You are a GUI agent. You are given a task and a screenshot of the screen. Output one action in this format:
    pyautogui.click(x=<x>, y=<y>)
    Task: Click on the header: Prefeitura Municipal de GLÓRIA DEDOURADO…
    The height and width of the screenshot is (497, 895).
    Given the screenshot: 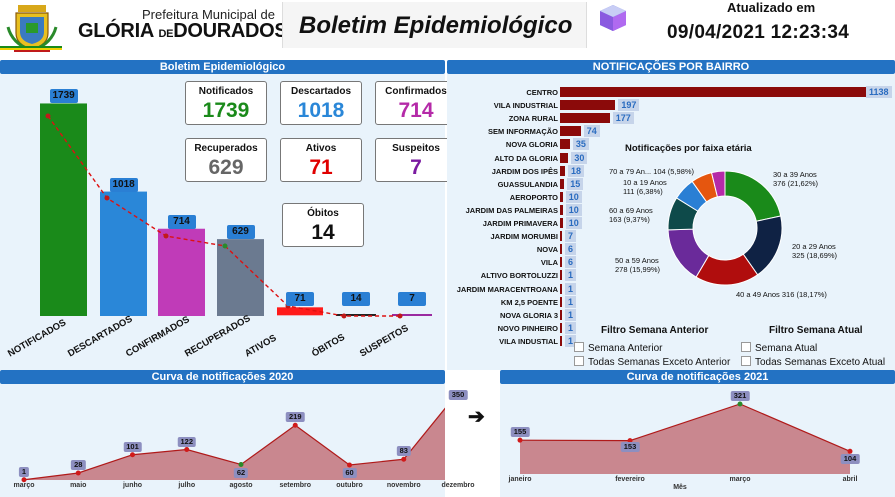 What is the action you would take?
    pyautogui.click(x=447, y=29)
    